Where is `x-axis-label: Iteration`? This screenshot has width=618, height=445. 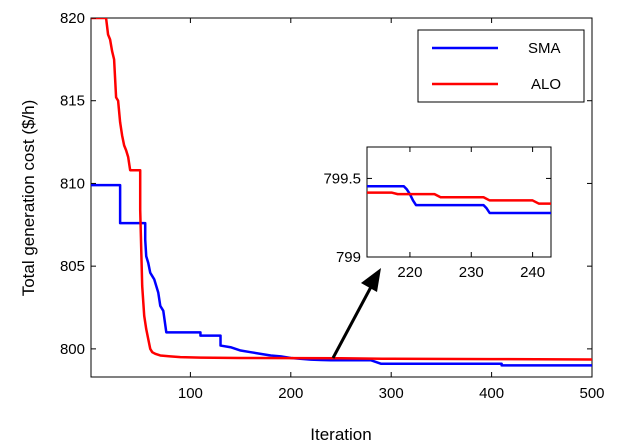
x-axis-label: Iteration is located at coordinates (340, 434).